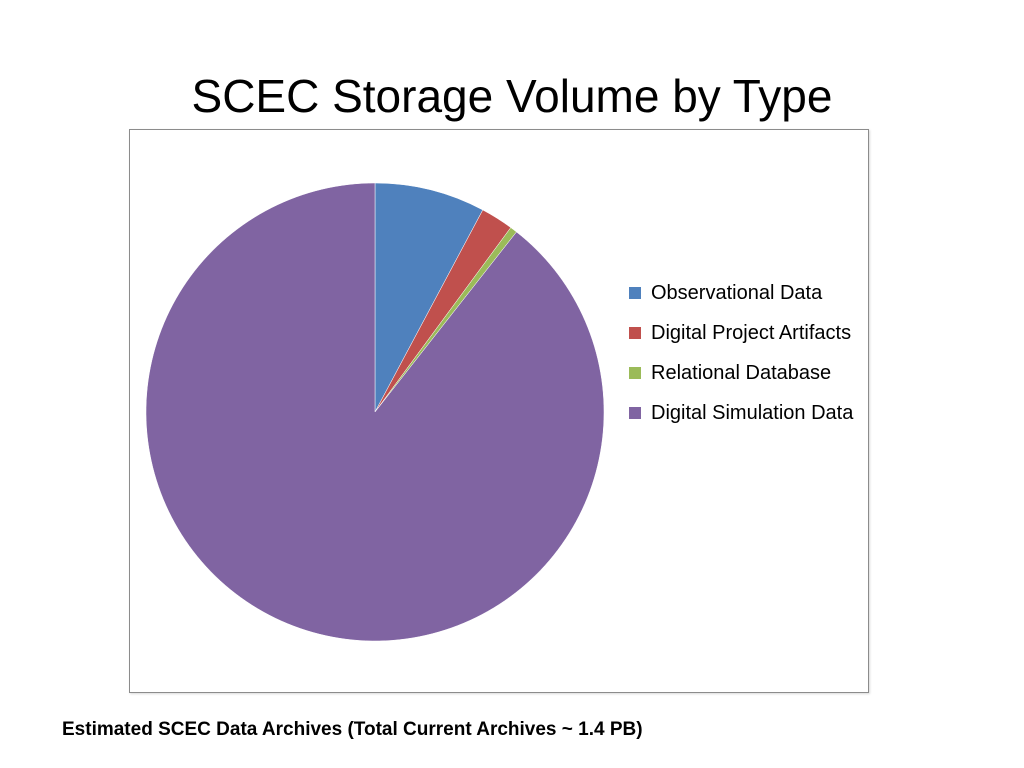 Image resolution: width=1024 pixels, height=768 pixels. Describe the element at coordinates (635, 373) in the screenshot. I see `legend-swatch-relational-database` at that location.